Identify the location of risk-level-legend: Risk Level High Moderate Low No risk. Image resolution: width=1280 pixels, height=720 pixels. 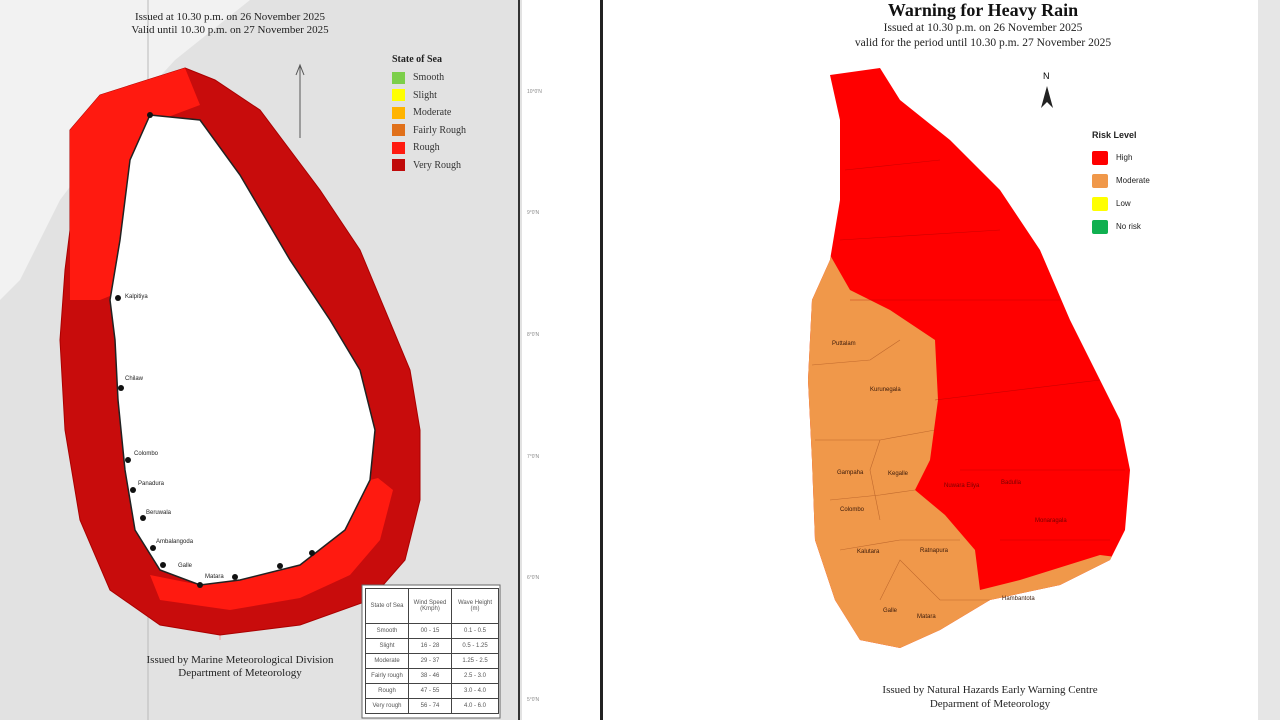
(1142, 184).